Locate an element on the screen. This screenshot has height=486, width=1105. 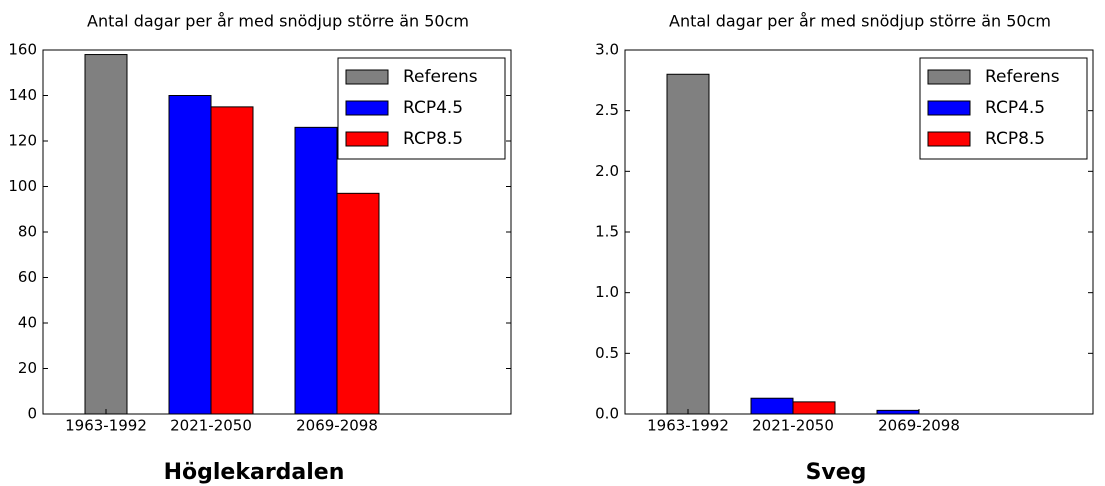
y-tick-label: 1.5 is located at coordinates (607, 232).